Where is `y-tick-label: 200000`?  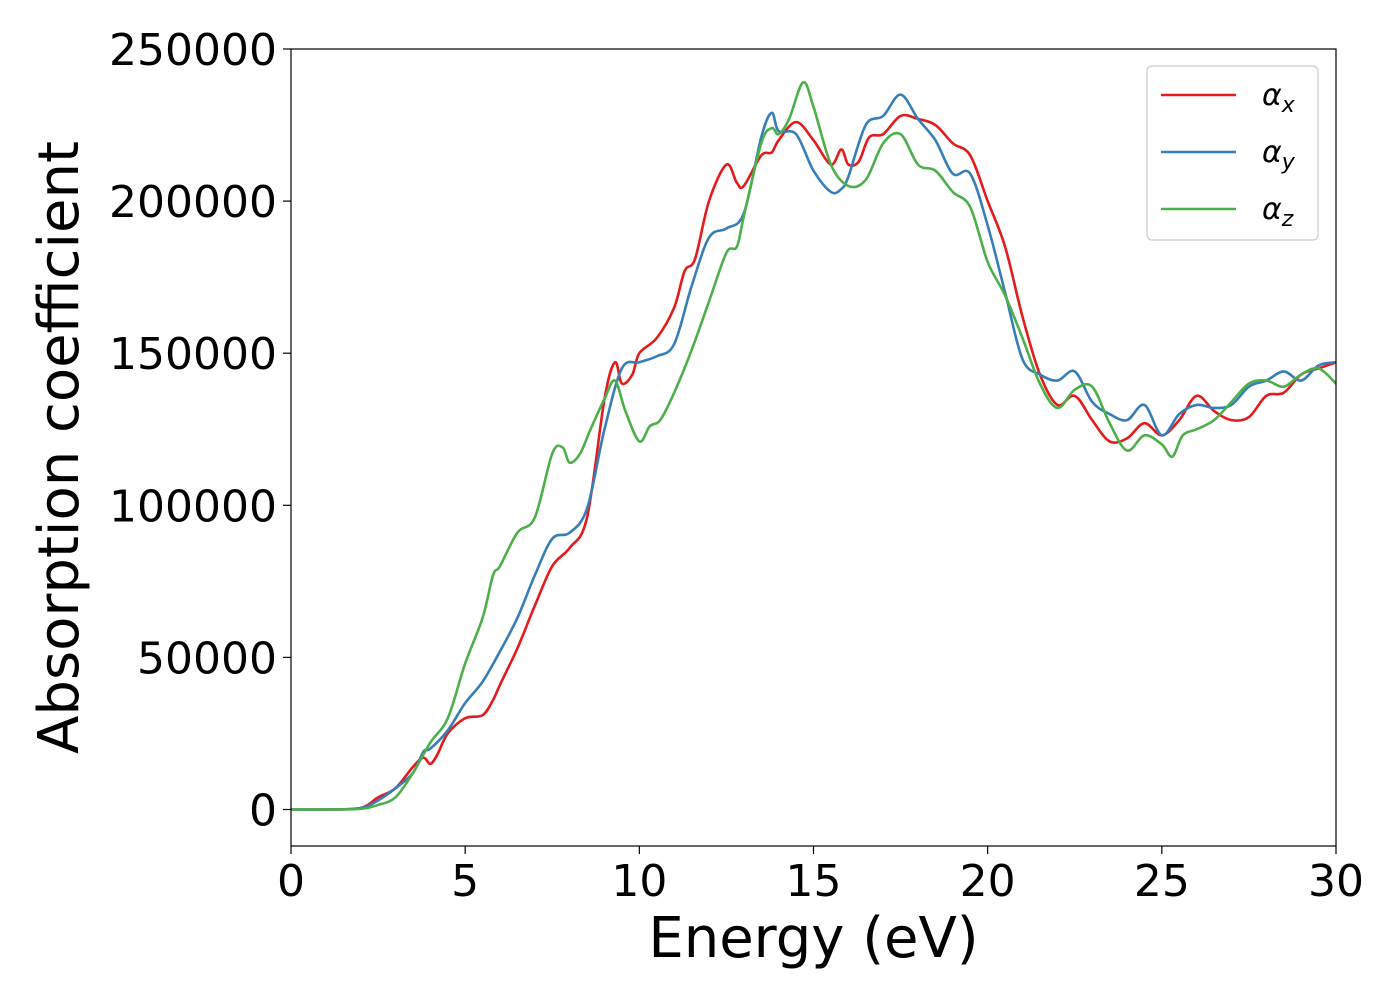
y-tick-label: 200000 is located at coordinates (193, 202).